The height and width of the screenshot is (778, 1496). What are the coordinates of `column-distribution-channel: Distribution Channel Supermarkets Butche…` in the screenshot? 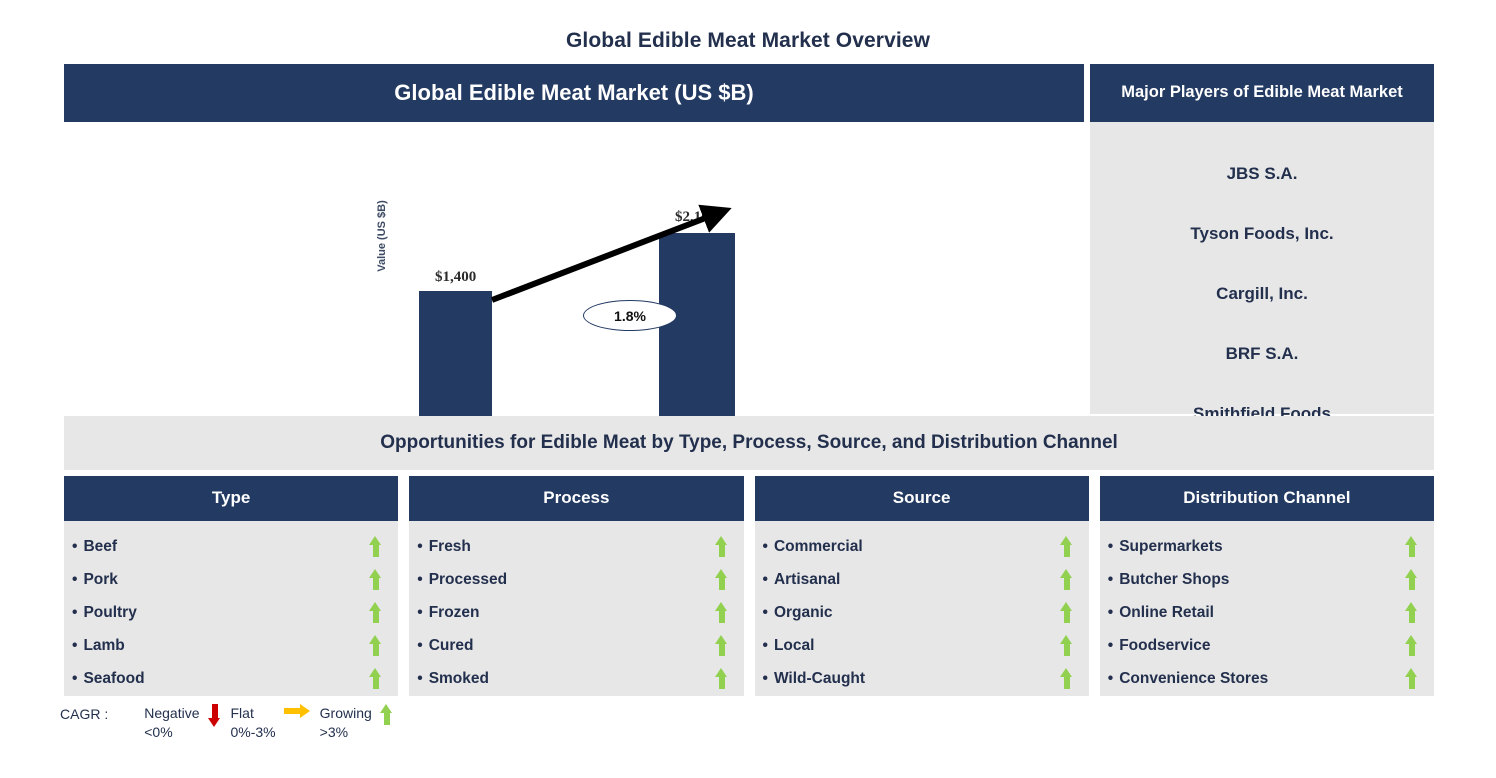 It's located at (1266, 586).